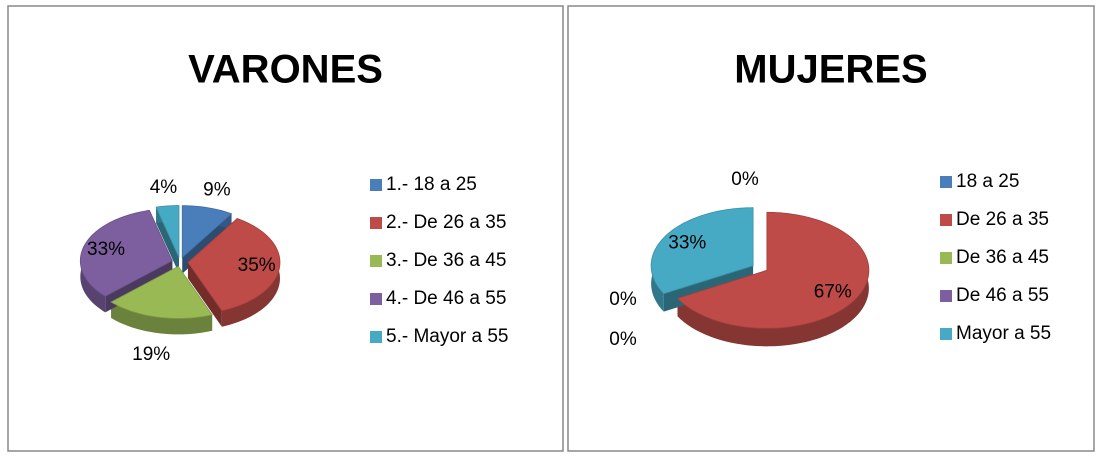 Image resolution: width=1099 pixels, height=456 pixels. What do you see at coordinates (151, 354) in the screenshot?
I see `data-label: 19%` at bounding box center [151, 354].